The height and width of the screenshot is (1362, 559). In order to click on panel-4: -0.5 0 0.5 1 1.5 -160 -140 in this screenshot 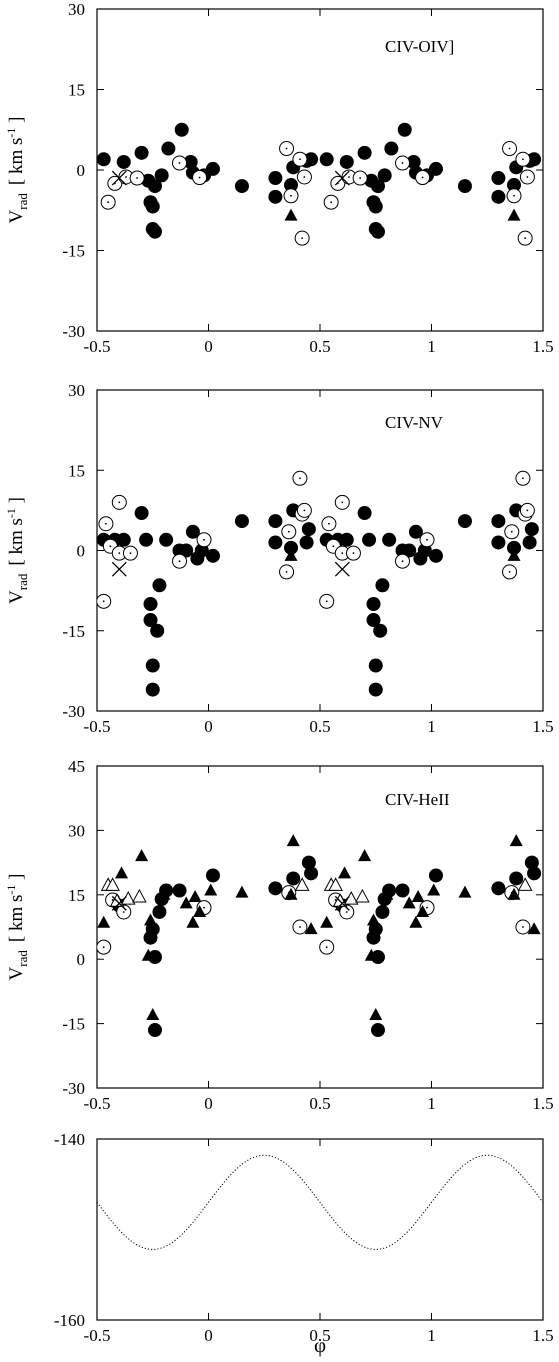, I will do `click(304, 1237)`.